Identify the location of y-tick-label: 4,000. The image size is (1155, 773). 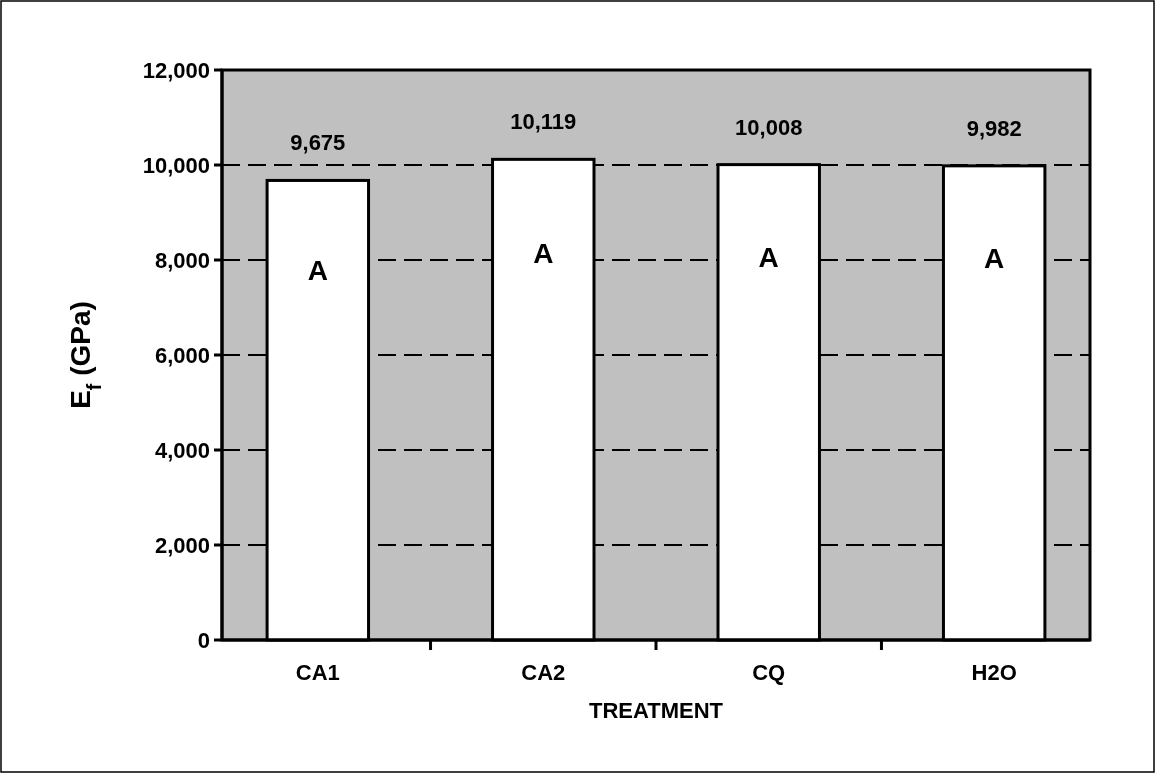
(182, 450).